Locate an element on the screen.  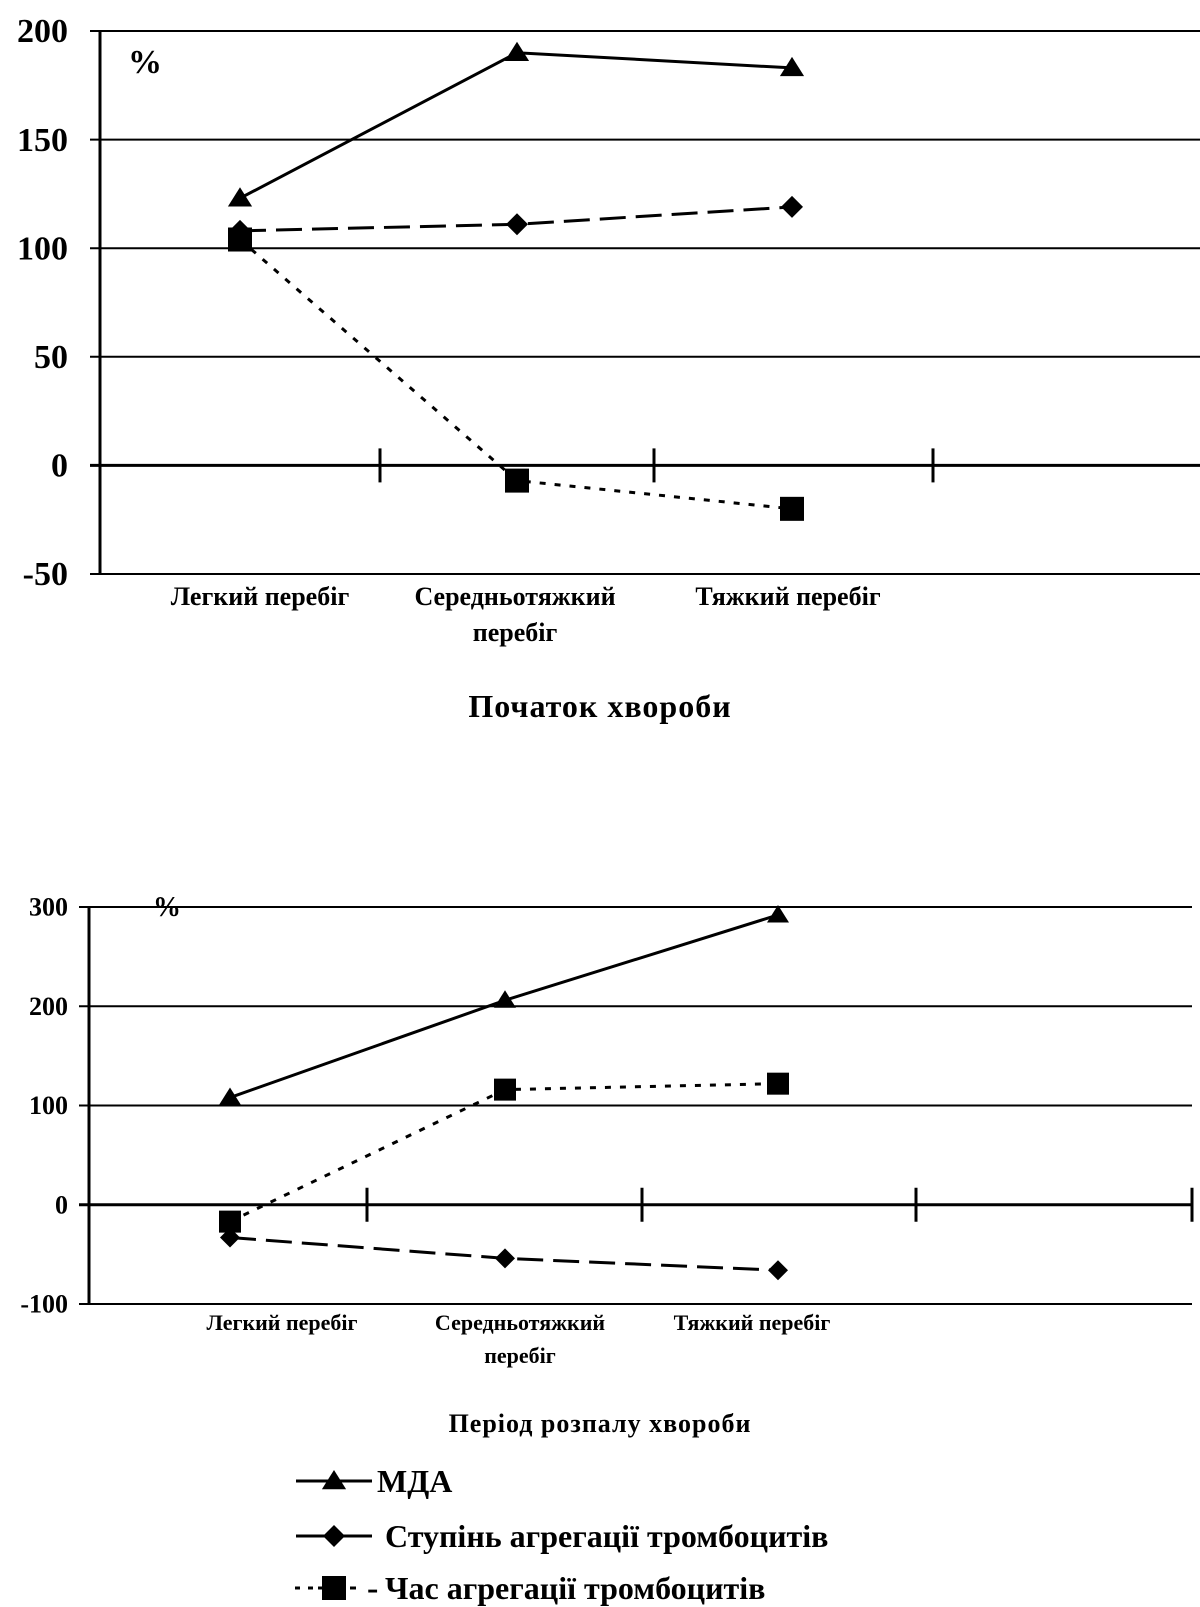
legend-item: МДА is located at coordinates (374, 1481).